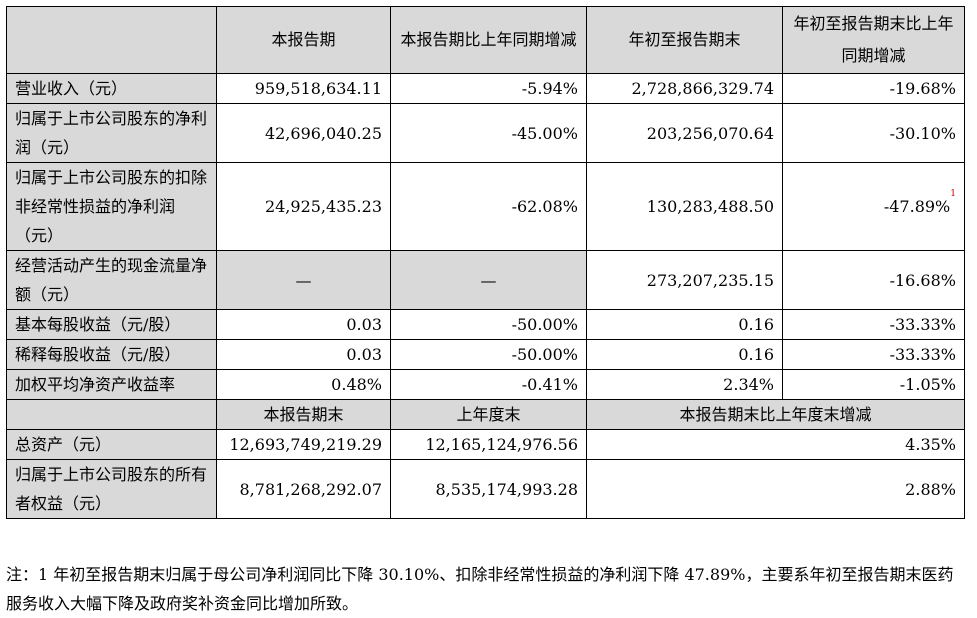  I want to click on cell-value: 130,283,488.50, so click(684, 206).